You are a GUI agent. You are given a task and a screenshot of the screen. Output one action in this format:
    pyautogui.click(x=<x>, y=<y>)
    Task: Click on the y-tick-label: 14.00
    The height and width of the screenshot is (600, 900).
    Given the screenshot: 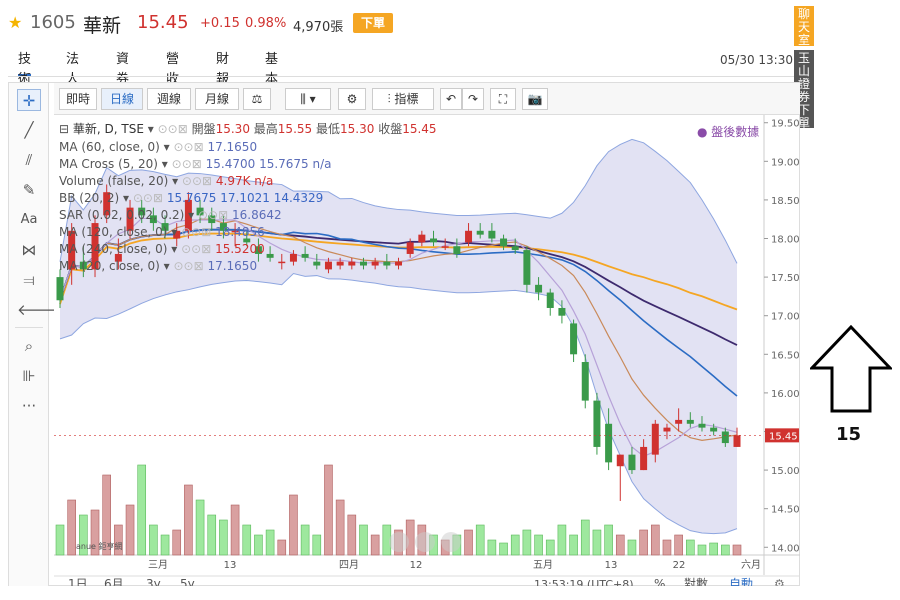 What is the action you would take?
    pyautogui.click(x=785, y=548)
    